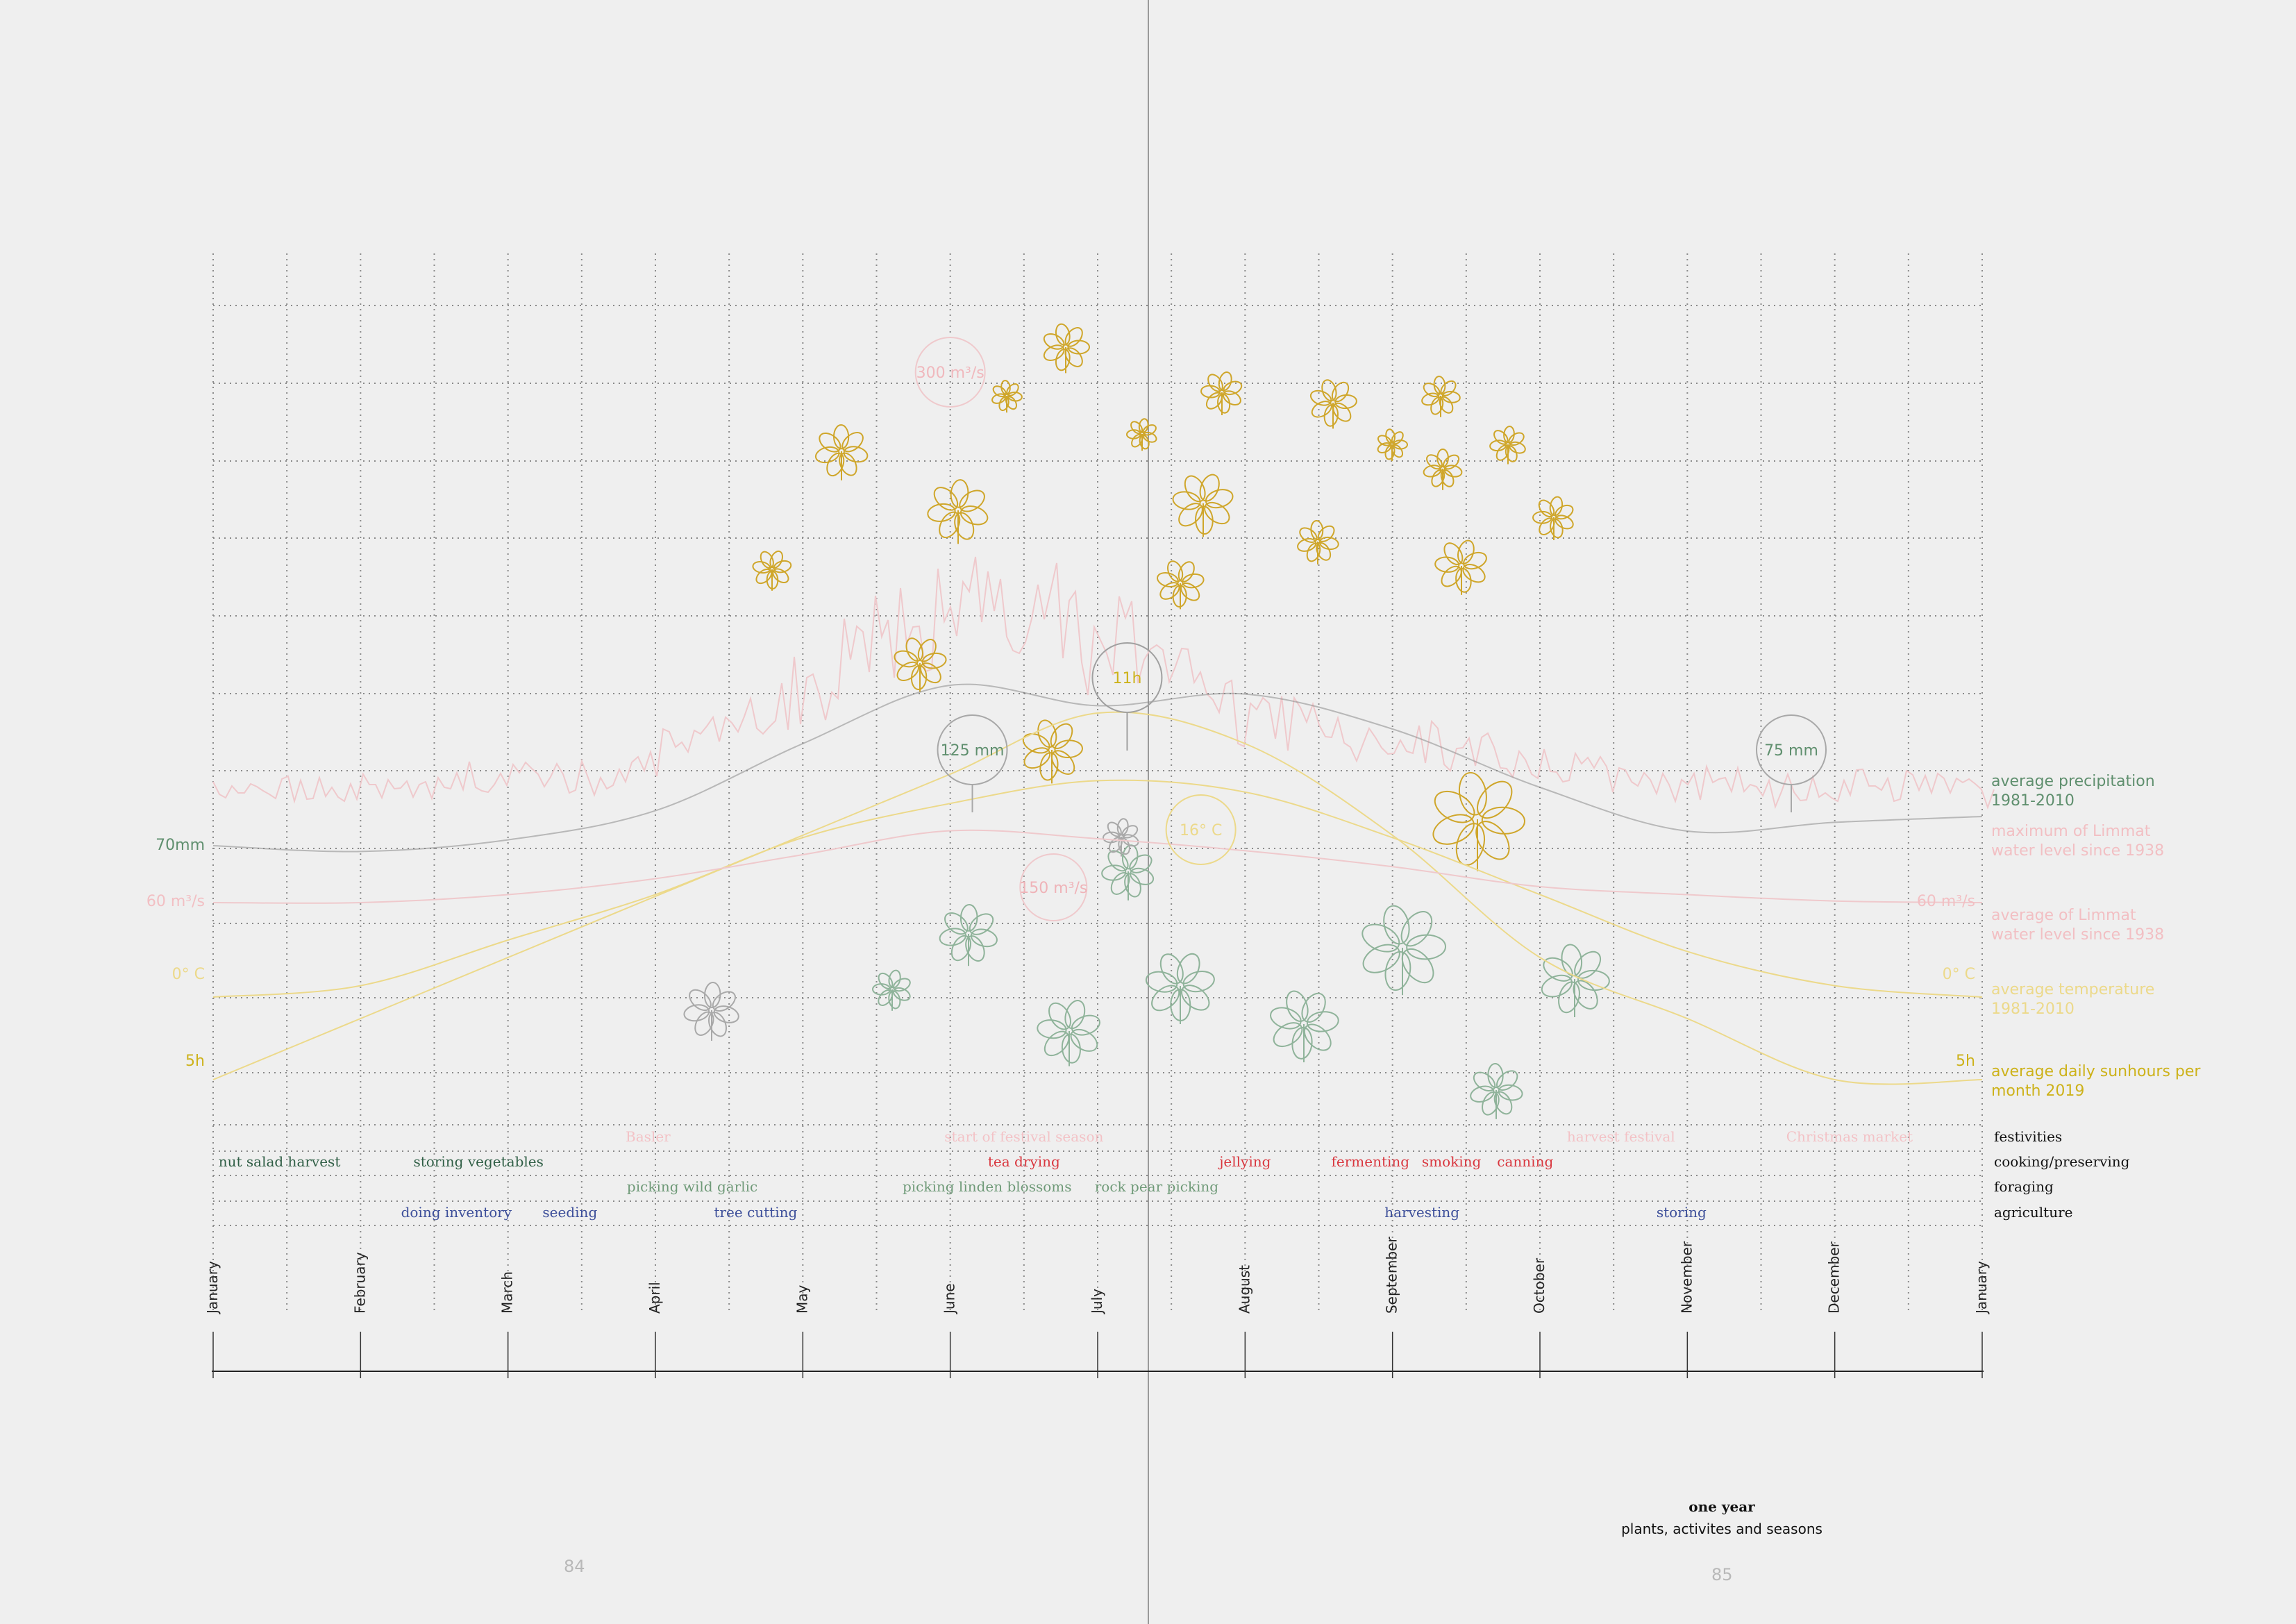 The width and height of the screenshot is (2296, 1624). What do you see at coordinates (175, 902) in the screenshot?
I see `series-label: 60 m³/s` at bounding box center [175, 902].